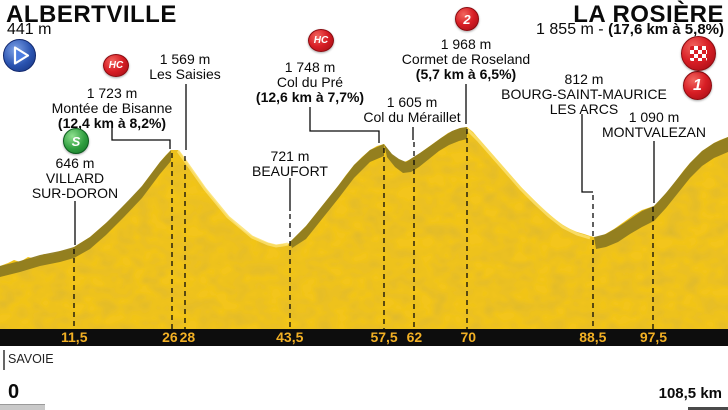  What do you see at coordinates (85, 213) in the screenshot?
I see `shadow-band-bisanne-climb` at bounding box center [85, 213].